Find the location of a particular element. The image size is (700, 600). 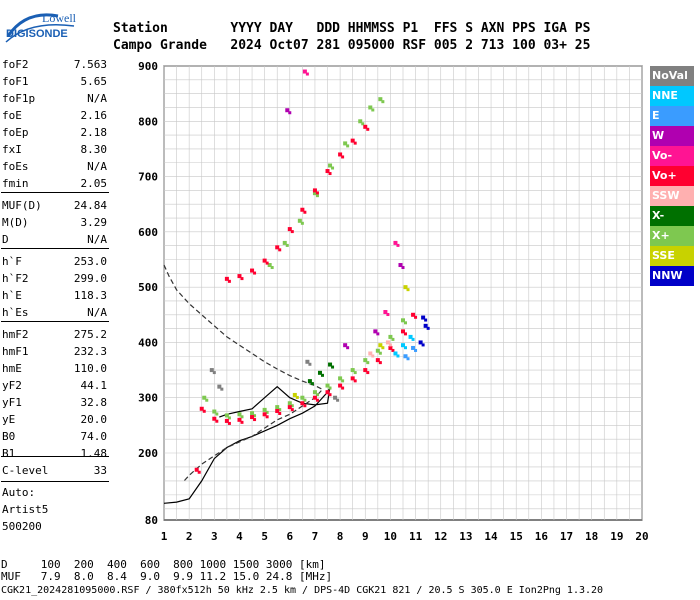

param-row: h`E 118.3 is located at coordinates (55, 295).